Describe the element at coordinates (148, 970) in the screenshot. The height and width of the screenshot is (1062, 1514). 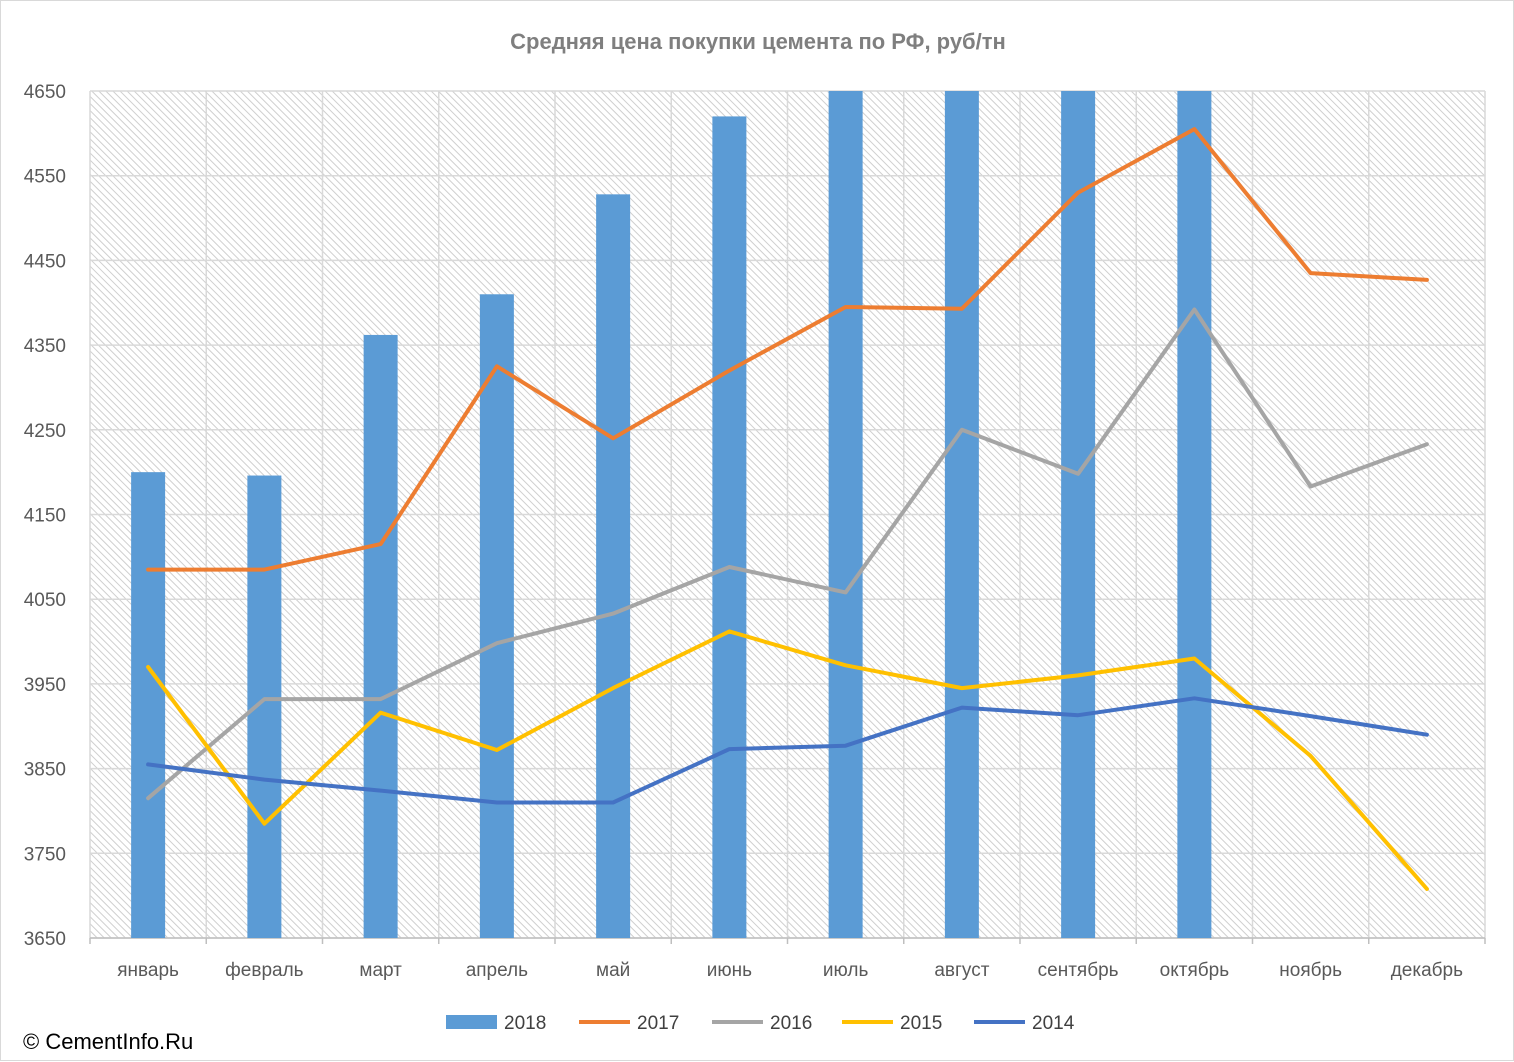
I see `x-tick-label-0: январь` at that location.